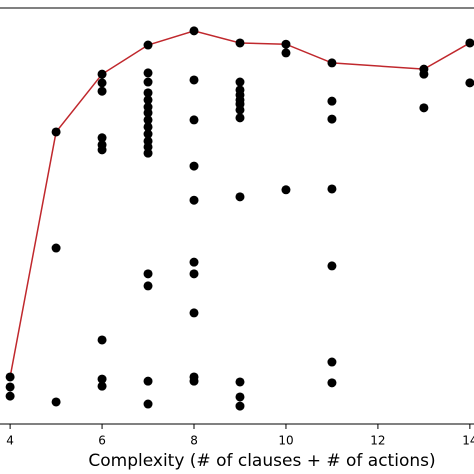 The height and width of the screenshot is (474, 474). I want to click on x-tick-label: 14, so click(468, 441).